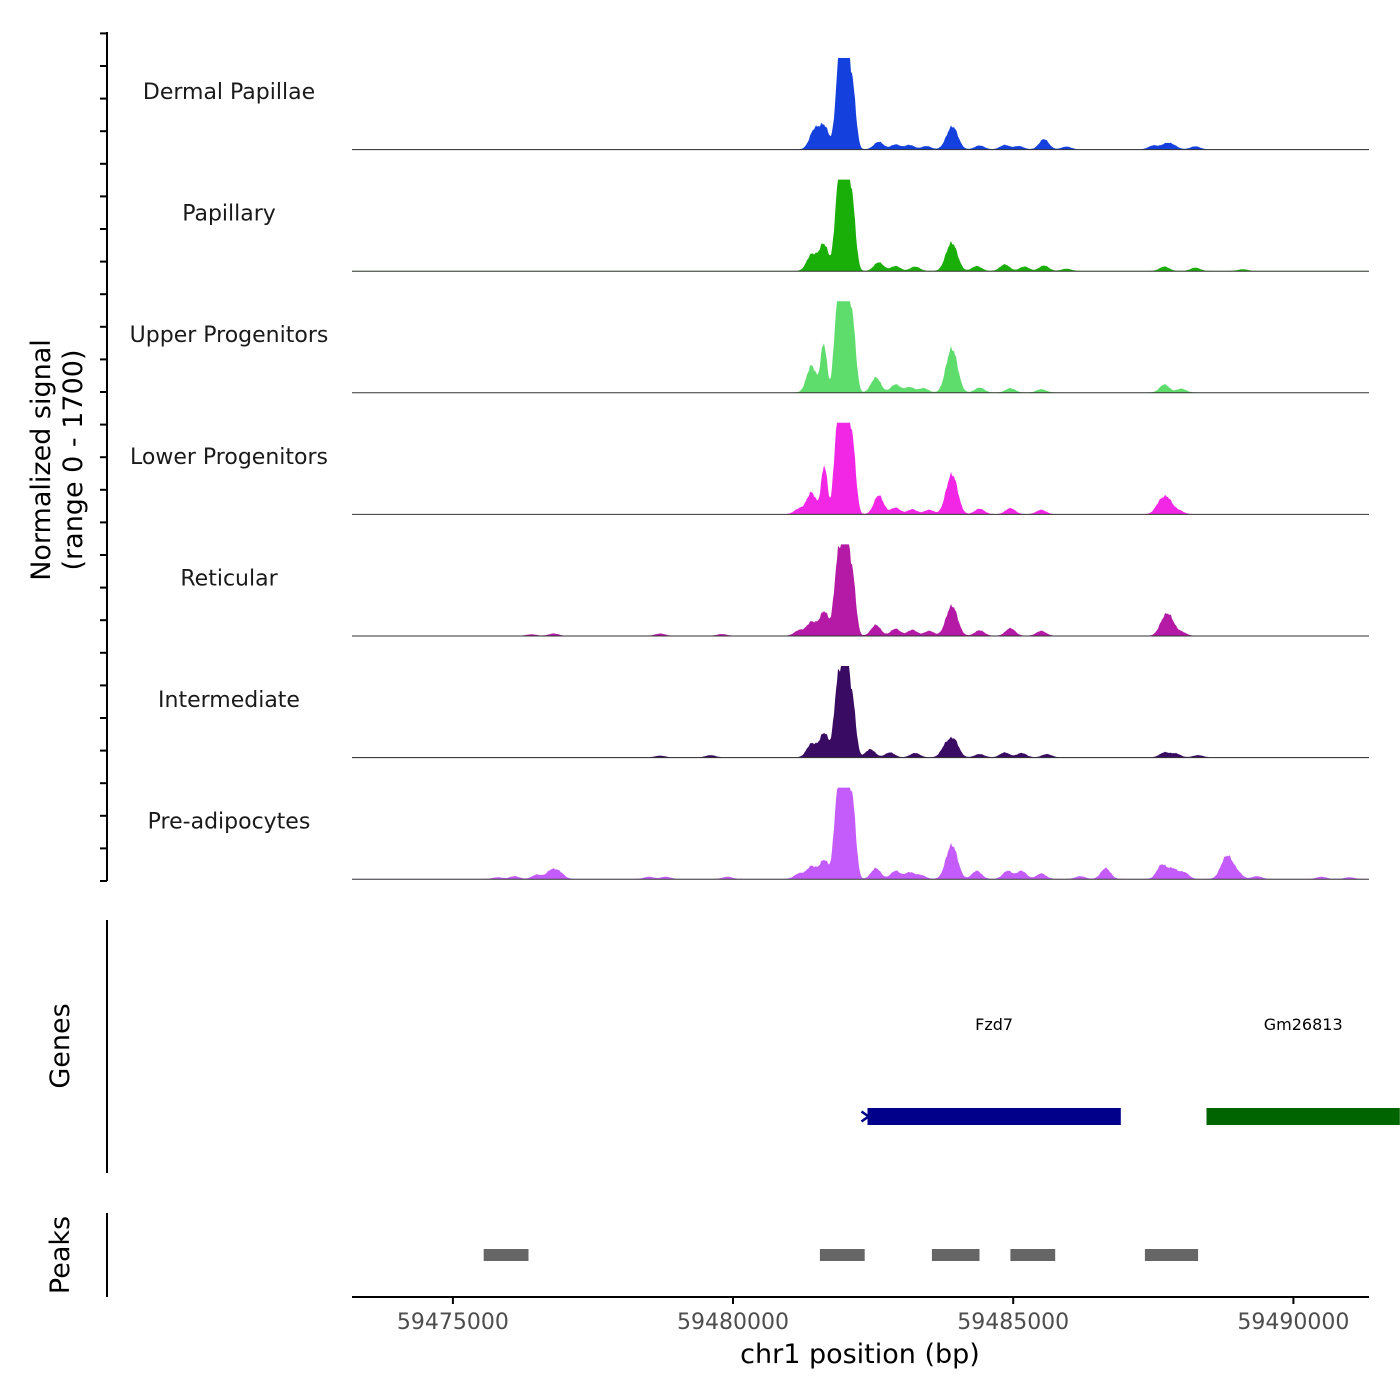 Image resolution: width=1400 pixels, height=1400 pixels. What do you see at coordinates (1303, 1024) in the screenshot?
I see `gene-label: Gm26813` at bounding box center [1303, 1024].